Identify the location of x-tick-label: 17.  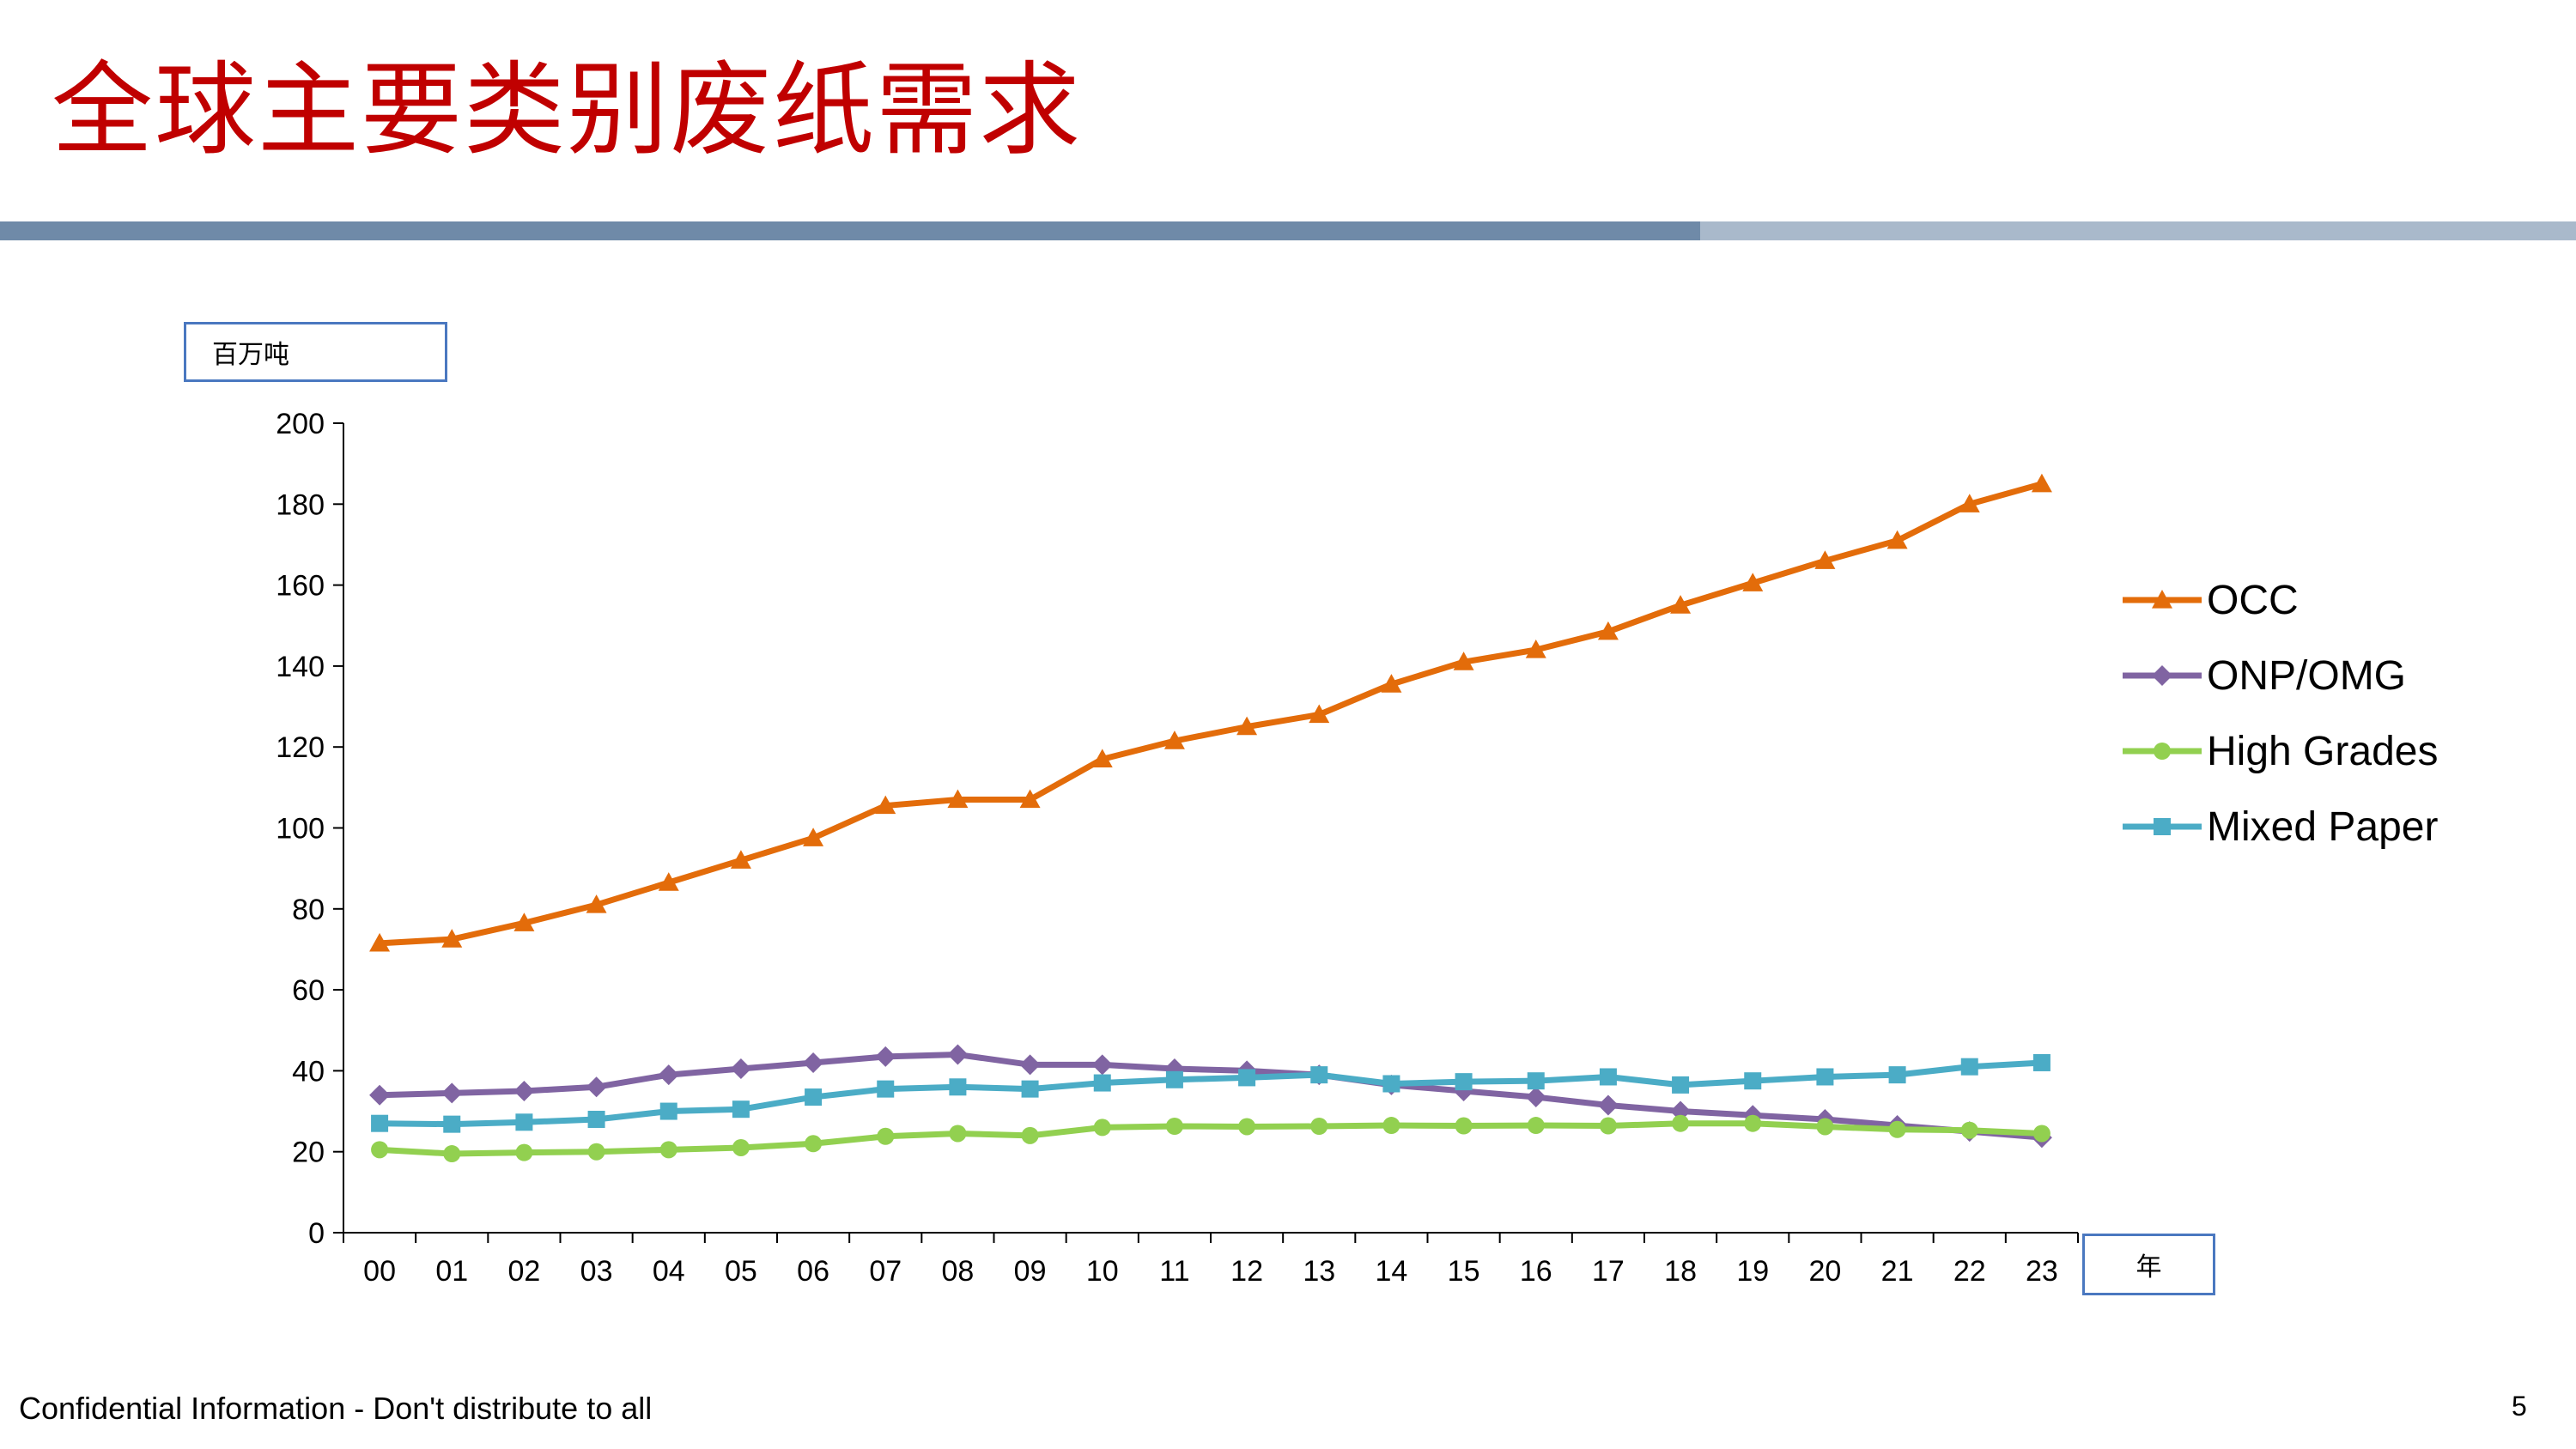
(1609, 1271).